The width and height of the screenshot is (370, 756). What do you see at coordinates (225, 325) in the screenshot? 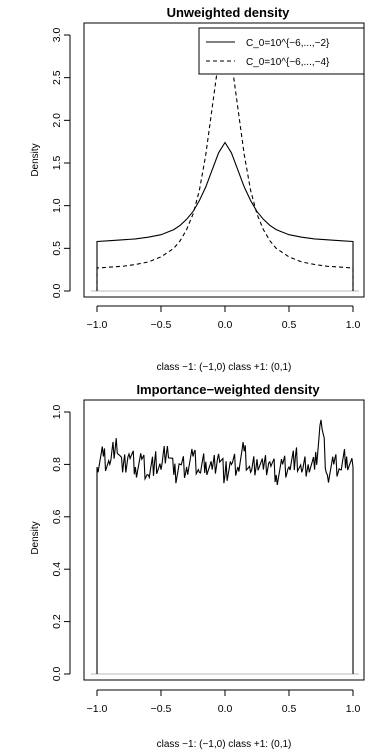
I see `x-tick-label-unweighted: 0.0` at bounding box center [225, 325].